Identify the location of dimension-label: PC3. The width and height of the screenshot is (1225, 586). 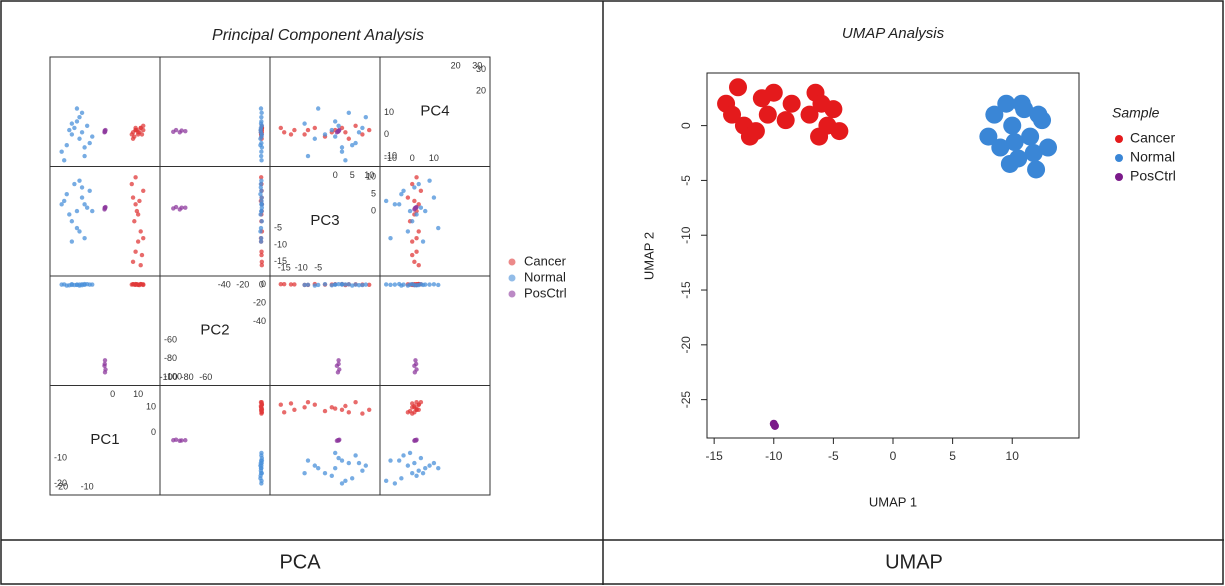
(324, 220).